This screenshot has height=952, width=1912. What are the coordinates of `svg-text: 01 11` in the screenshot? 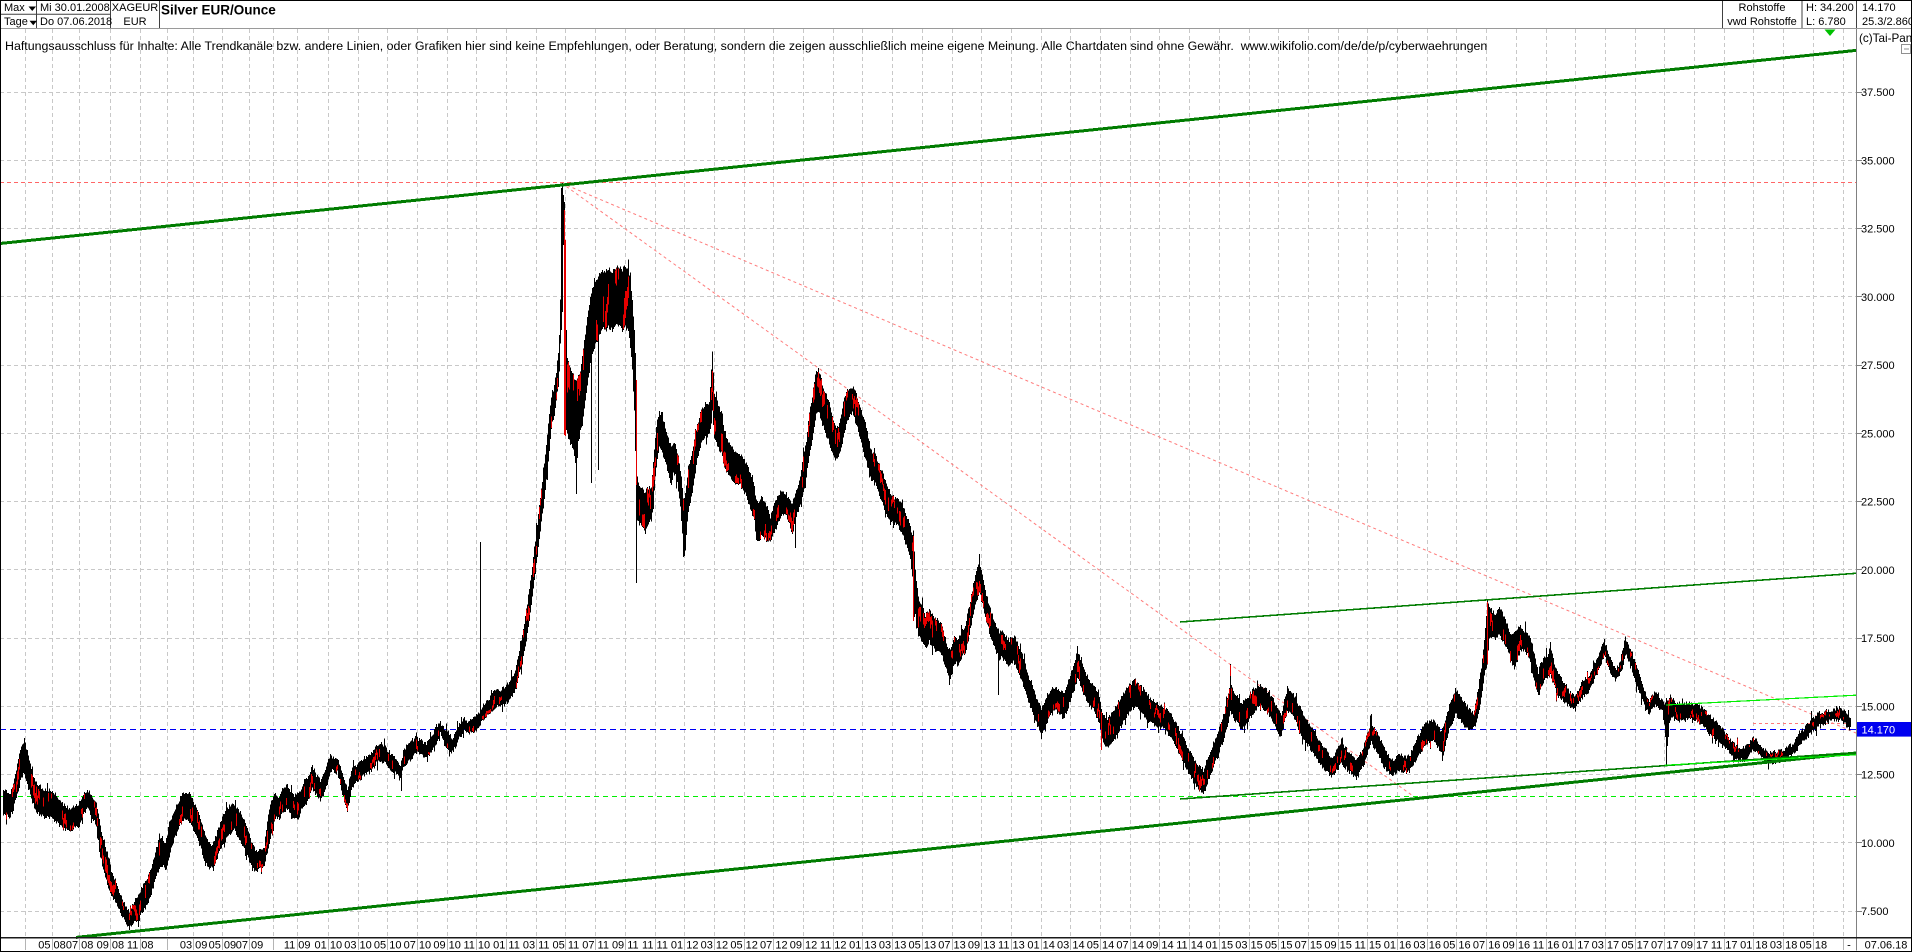 It's located at (506, 946).